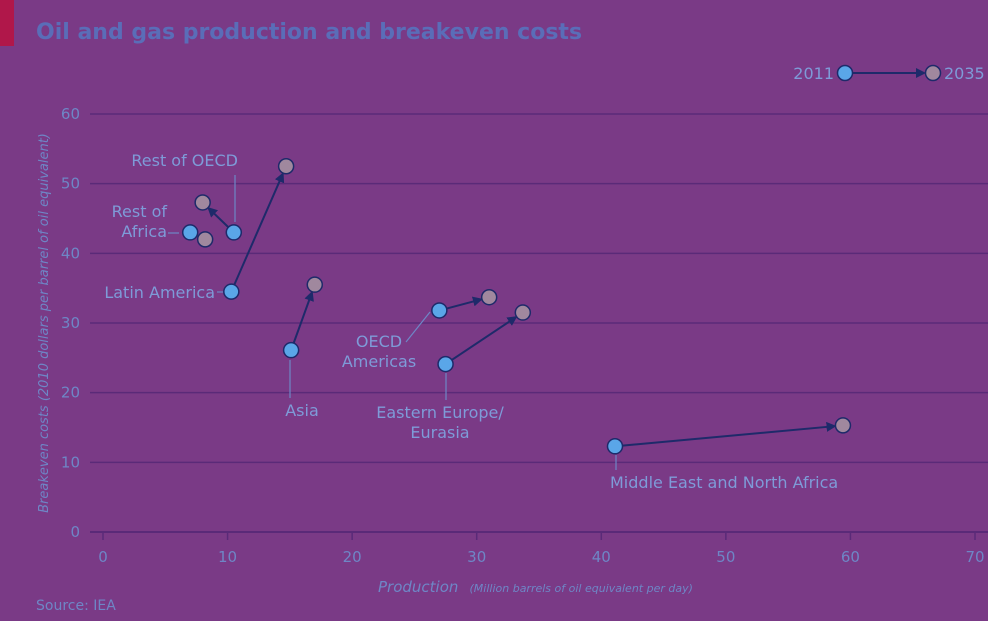 This screenshot has height=621, width=988. What do you see at coordinates (845, 73) in the screenshot?
I see `legend-start-marker` at bounding box center [845, 73].